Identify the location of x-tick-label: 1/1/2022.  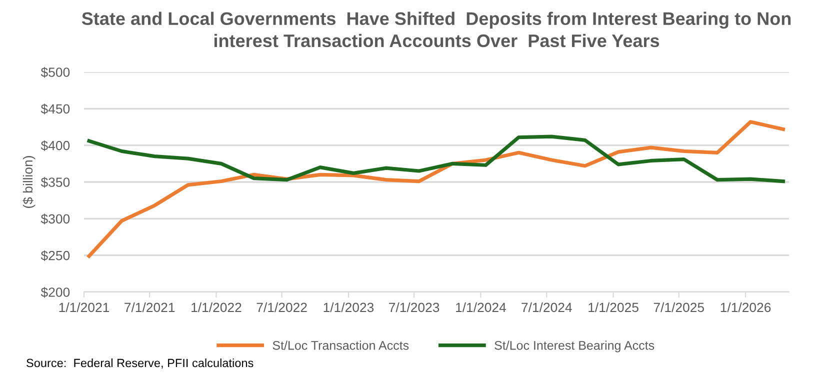
(217, 307).